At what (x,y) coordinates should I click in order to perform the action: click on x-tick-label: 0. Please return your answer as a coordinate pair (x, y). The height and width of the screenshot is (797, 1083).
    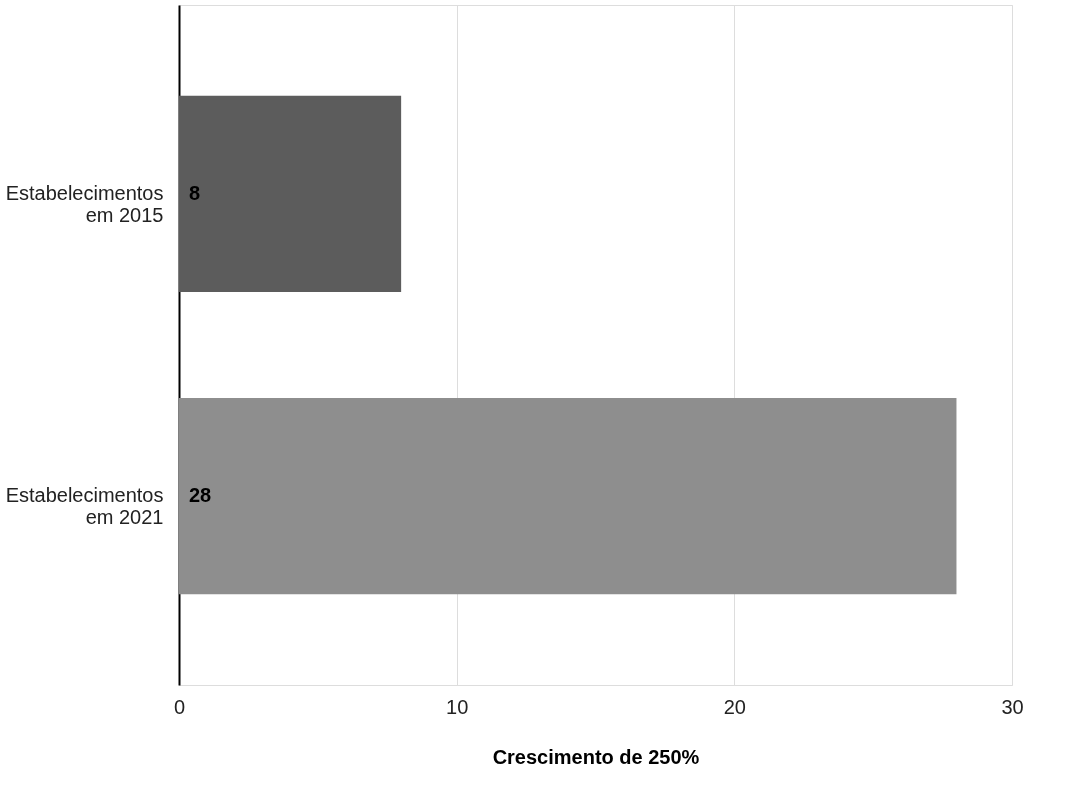
    Looking at the image, I should click on (179, 706).